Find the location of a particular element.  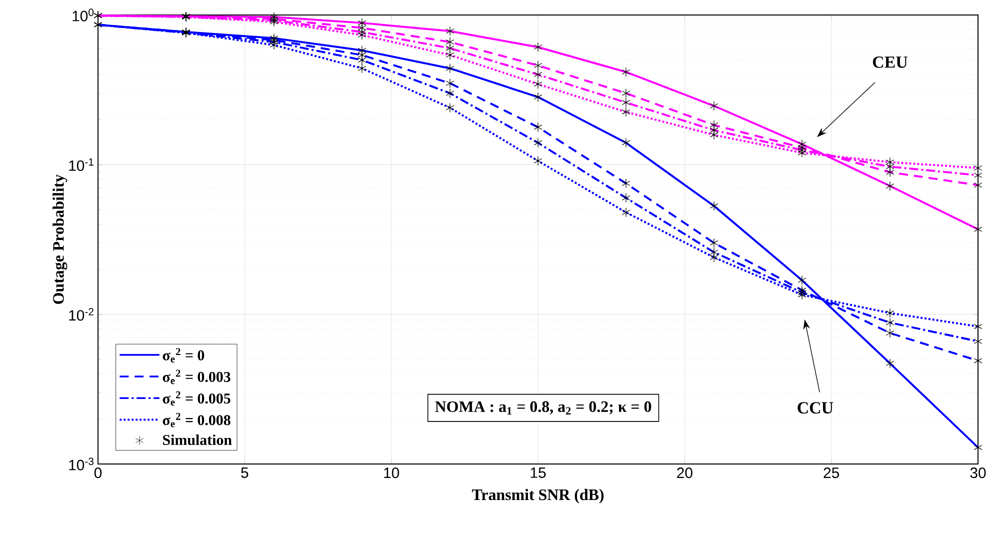

y-tick-label: 10$^{-1}$ is located at coordinates (81, 164).